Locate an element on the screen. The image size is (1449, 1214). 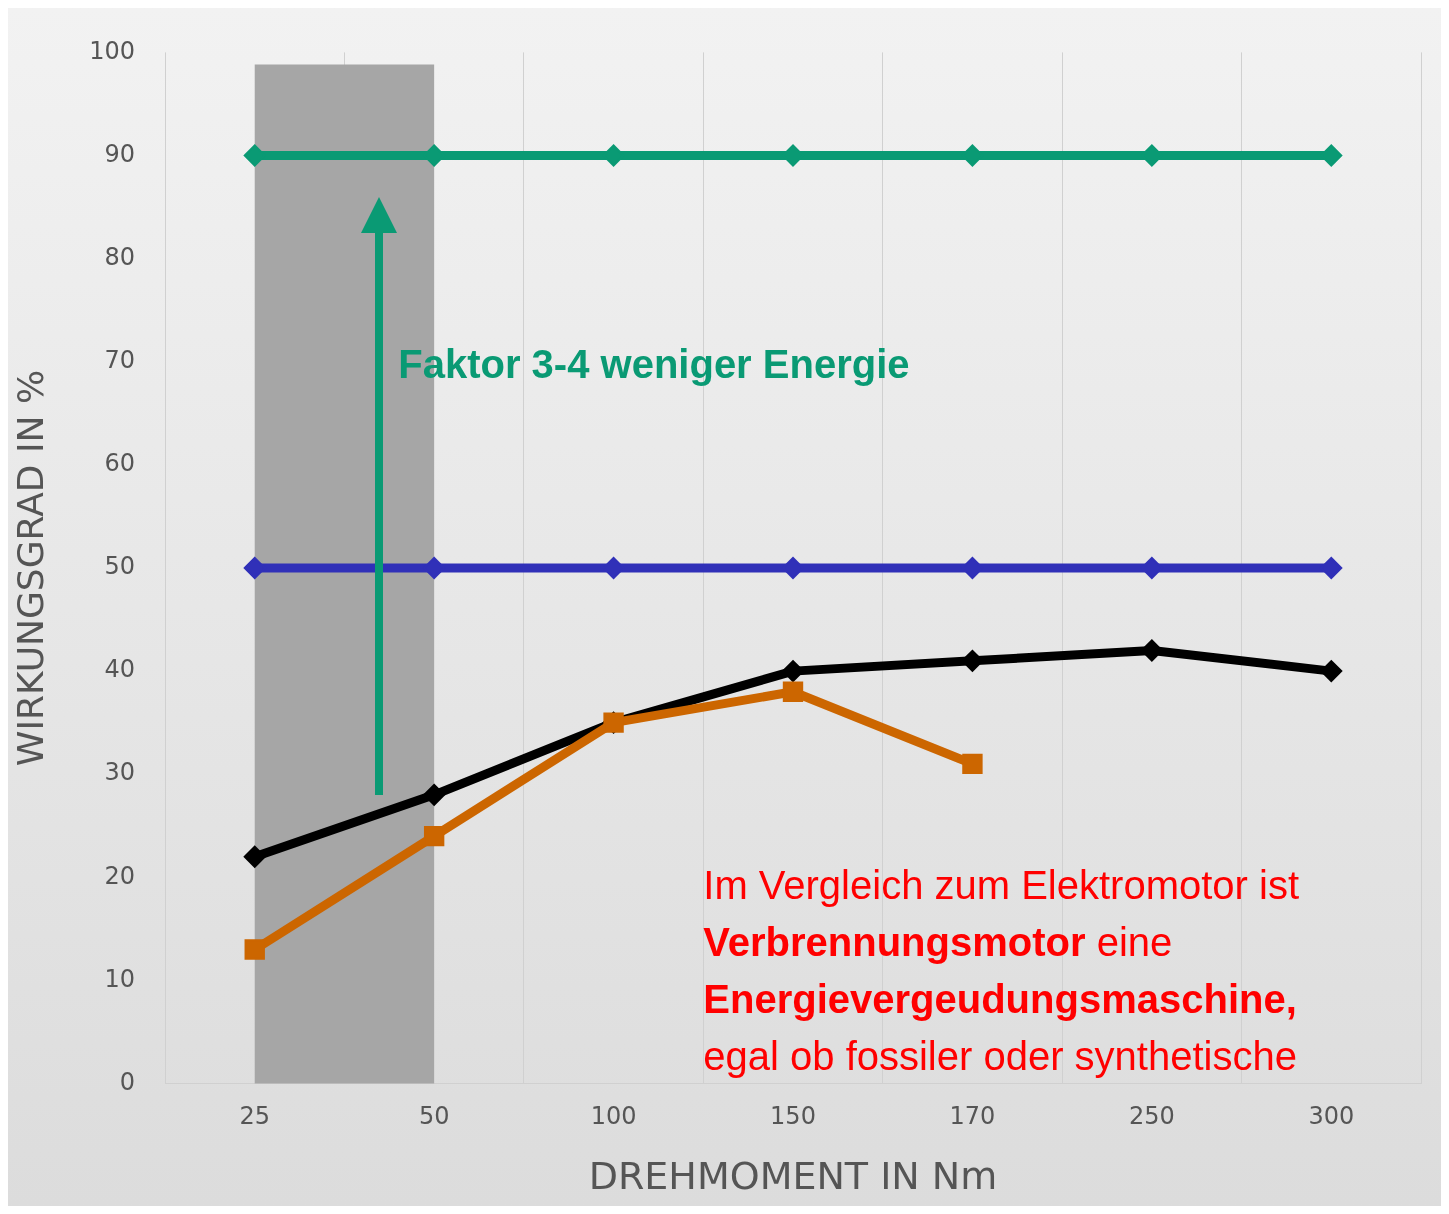
y-tick-label: 70 is located at coordinates (120, 359).